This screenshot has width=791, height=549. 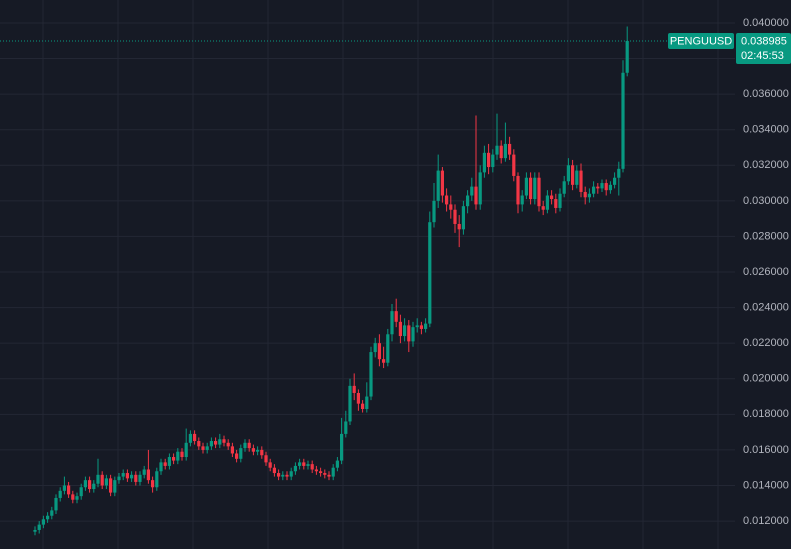 I want to click on y-tick-label: 0.022000, so click(x=766, y=343).